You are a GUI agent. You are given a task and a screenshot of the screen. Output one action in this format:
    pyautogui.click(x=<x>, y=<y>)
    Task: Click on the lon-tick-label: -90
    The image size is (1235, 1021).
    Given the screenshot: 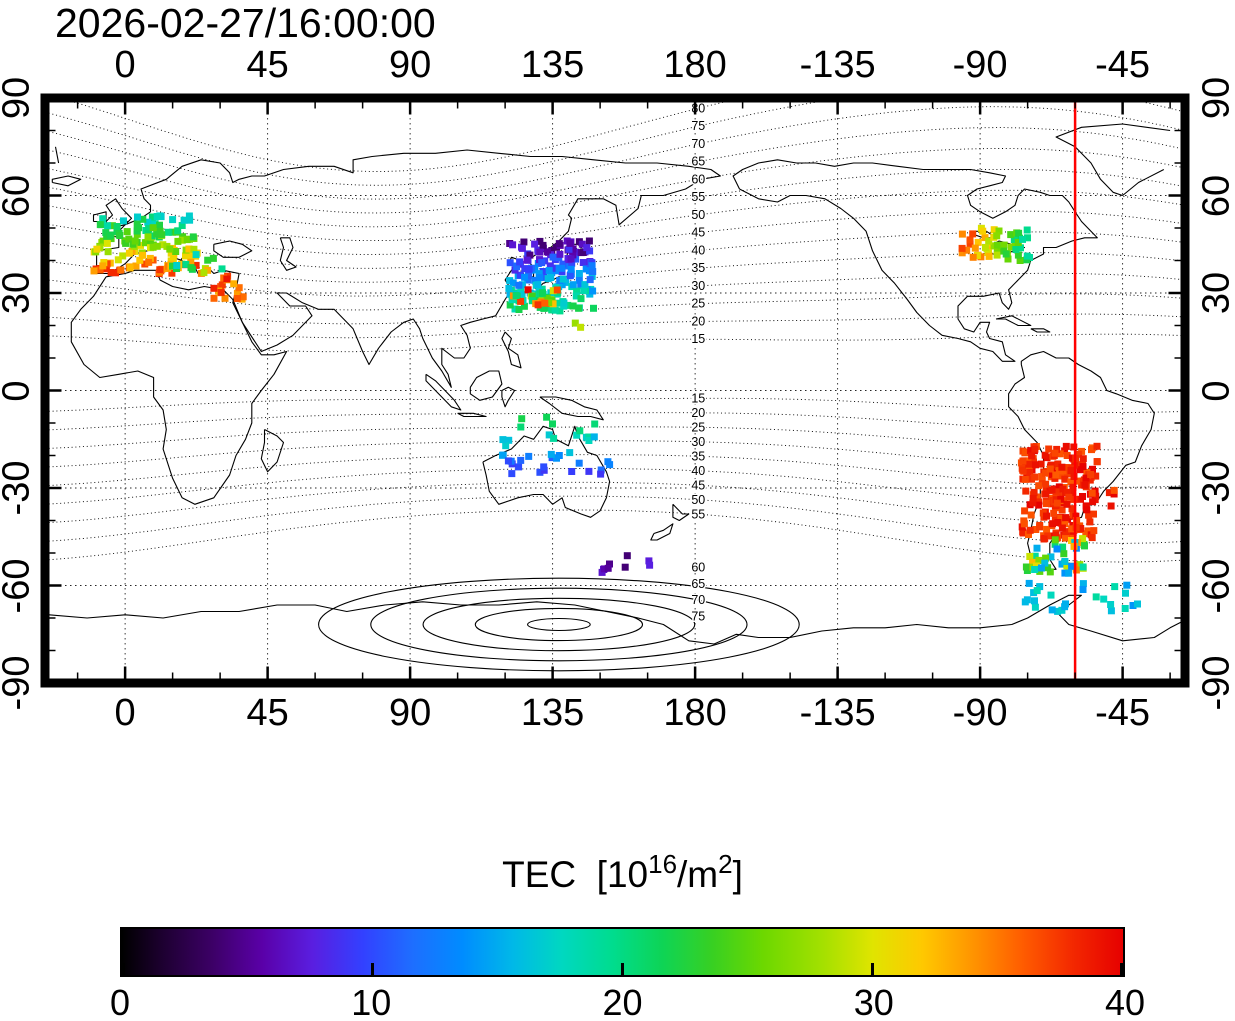 What is the action you would take?
    pyautogui.click(x=980, y=65)
    